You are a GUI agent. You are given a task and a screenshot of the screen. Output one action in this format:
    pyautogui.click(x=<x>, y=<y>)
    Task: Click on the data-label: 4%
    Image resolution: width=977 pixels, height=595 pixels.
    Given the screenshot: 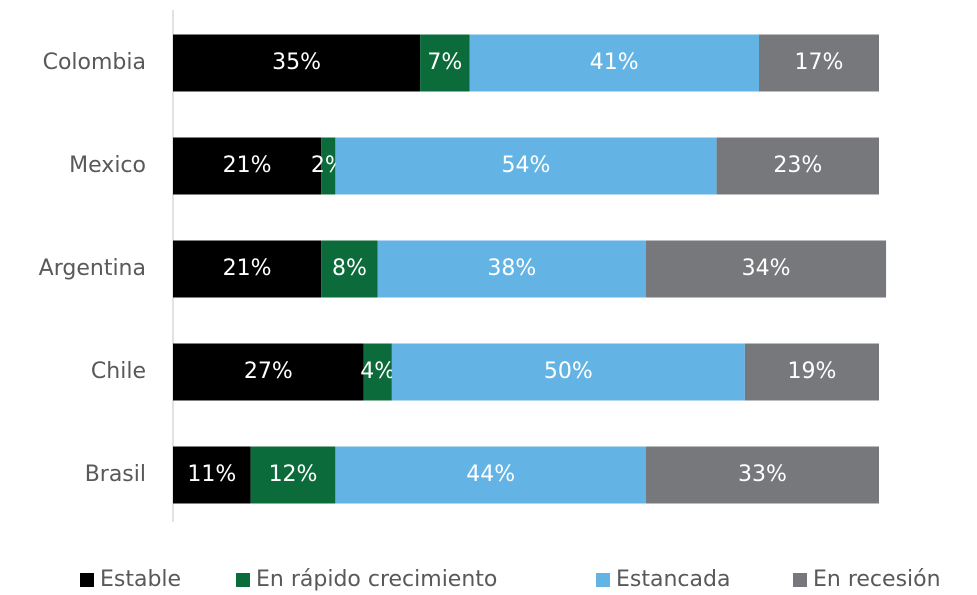 What is the action you would take?
    pyautogui.click(x=377, y=371)
    